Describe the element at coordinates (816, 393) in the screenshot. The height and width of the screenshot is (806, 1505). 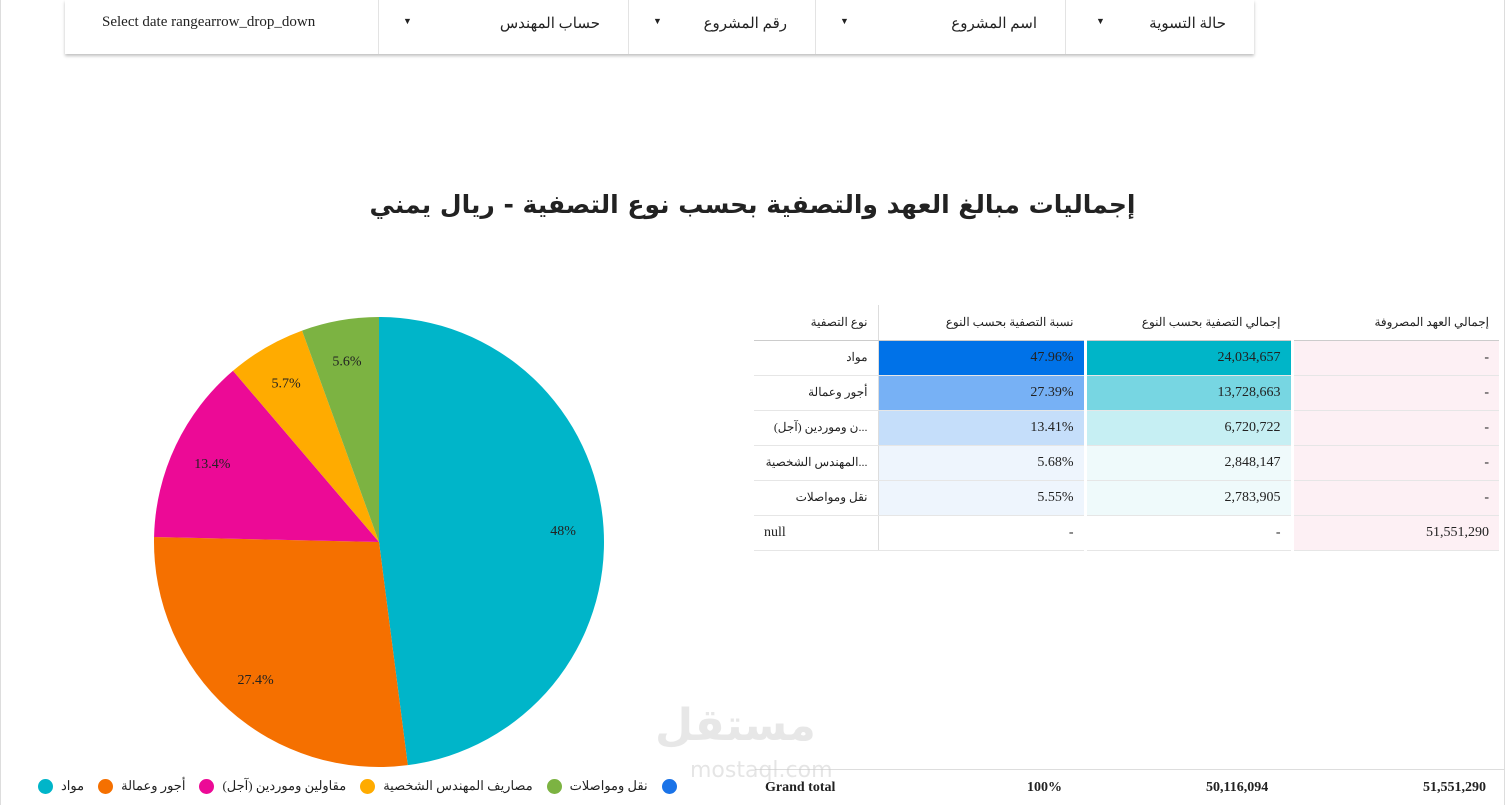
I see `table-cell: أجور وعمالة` at that location.